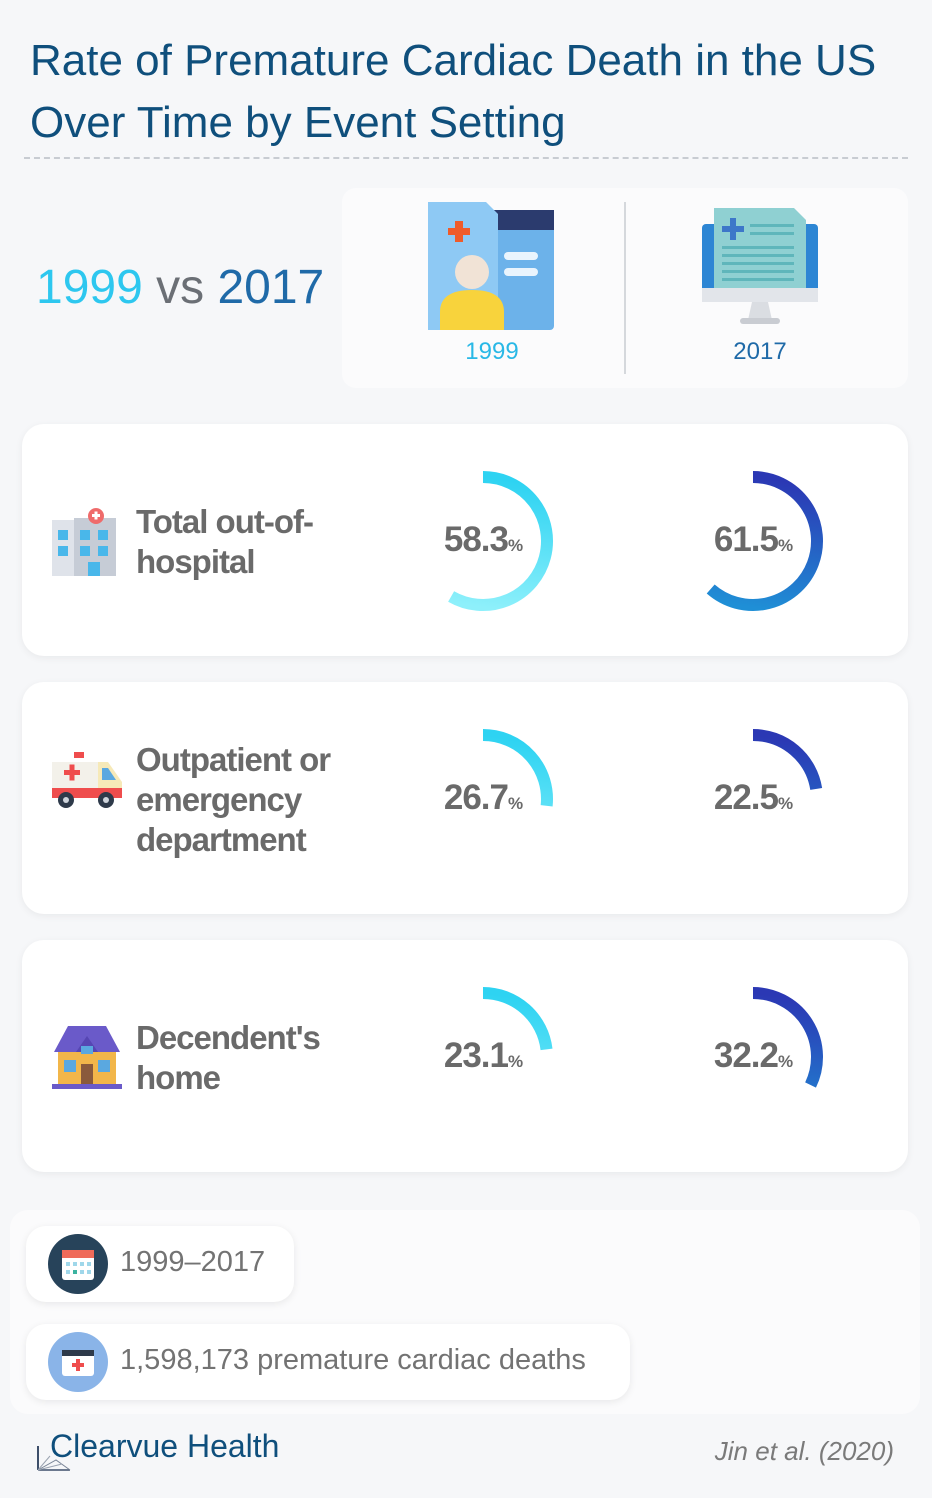 Image resolution: width=932 pixels, height=1498 pixels. What do you see at coordinates (165, 1446) in the screenshot?
I see `brand-name: Clearvue Health` at bounding box center [165, 1446].